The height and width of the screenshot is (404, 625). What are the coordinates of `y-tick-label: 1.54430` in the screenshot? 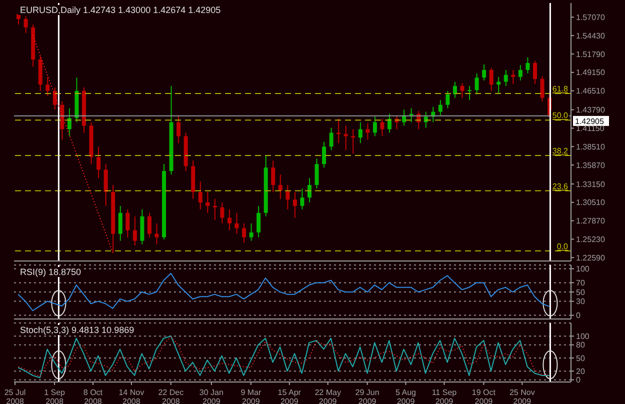 It's located at (591, 35).